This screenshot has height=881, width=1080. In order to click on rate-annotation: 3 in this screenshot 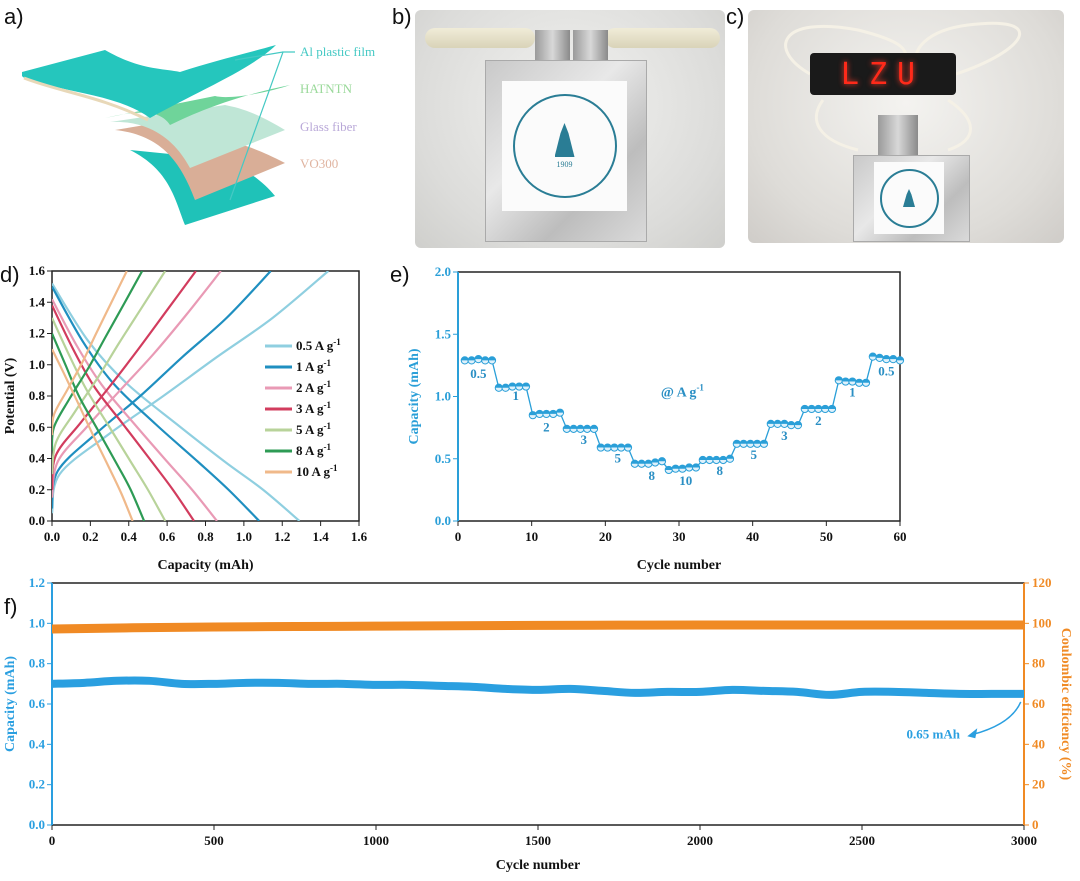, I will do `click(784, 435)`.